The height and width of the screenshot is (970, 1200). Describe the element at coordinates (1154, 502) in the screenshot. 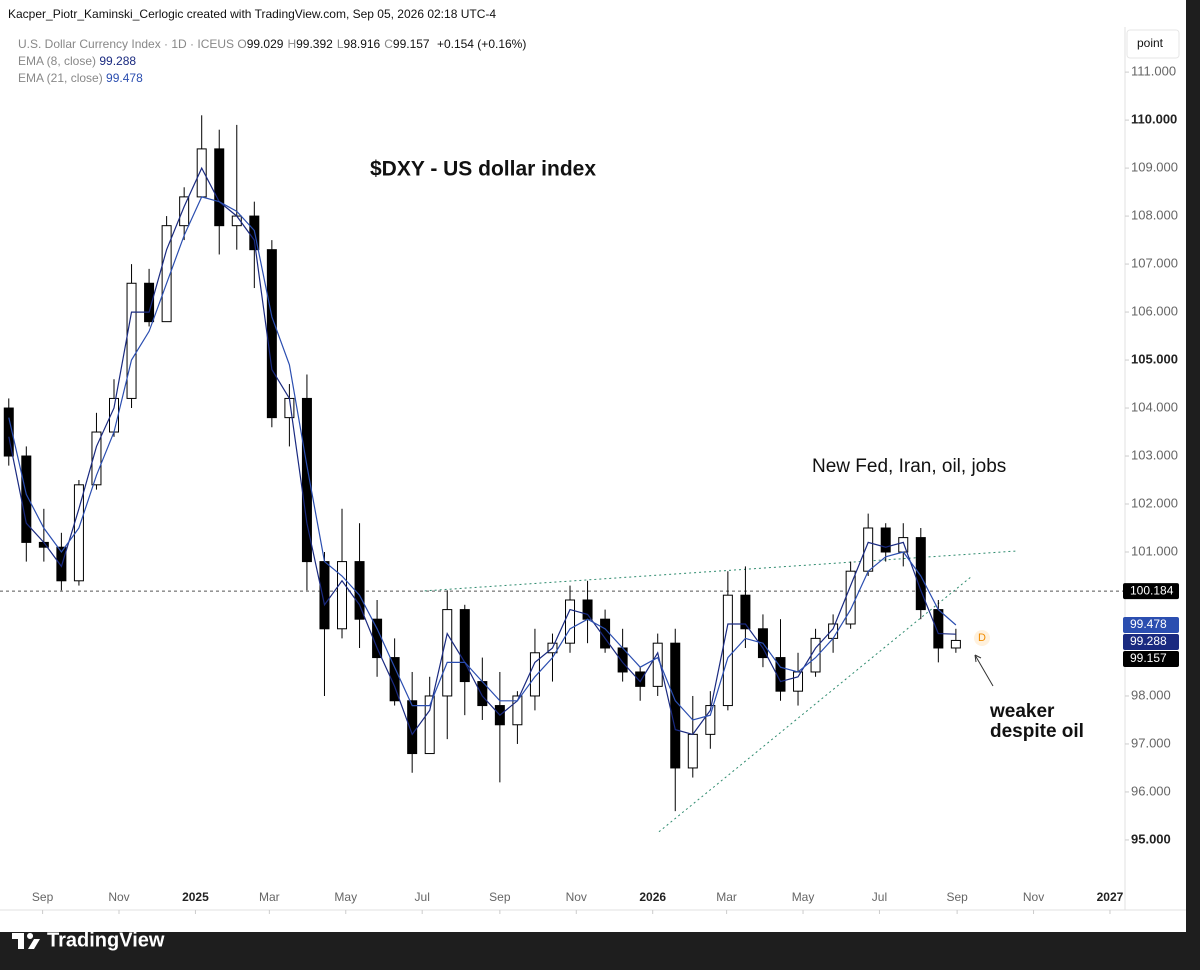

I see `y-tick-label: 102.000` at that location.